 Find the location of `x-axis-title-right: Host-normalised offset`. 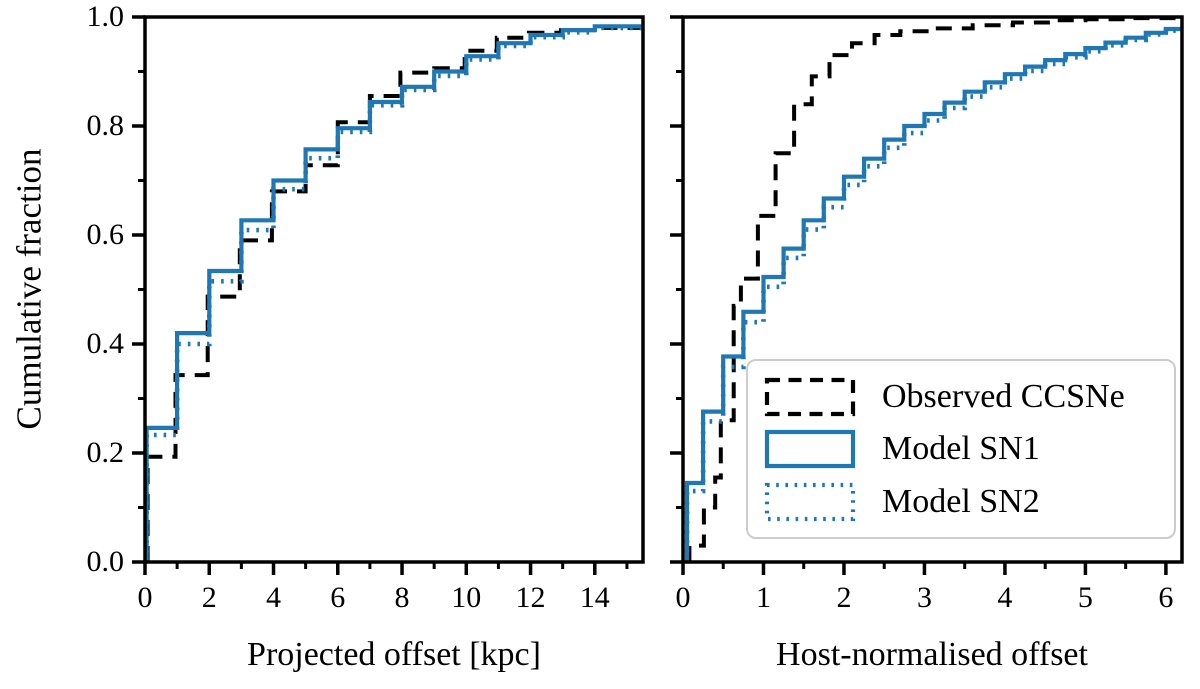

x-axis-title-right: Host-normalised offset is located at coordinates (932, 654).